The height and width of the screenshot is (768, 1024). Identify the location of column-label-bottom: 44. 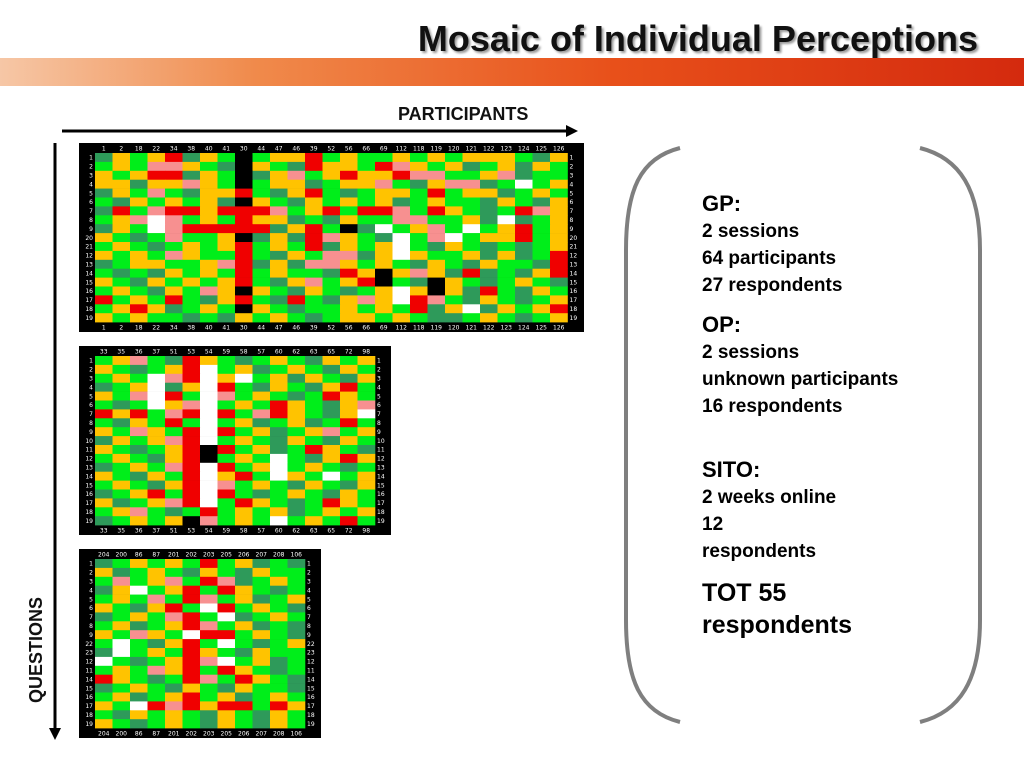
(261, 328).